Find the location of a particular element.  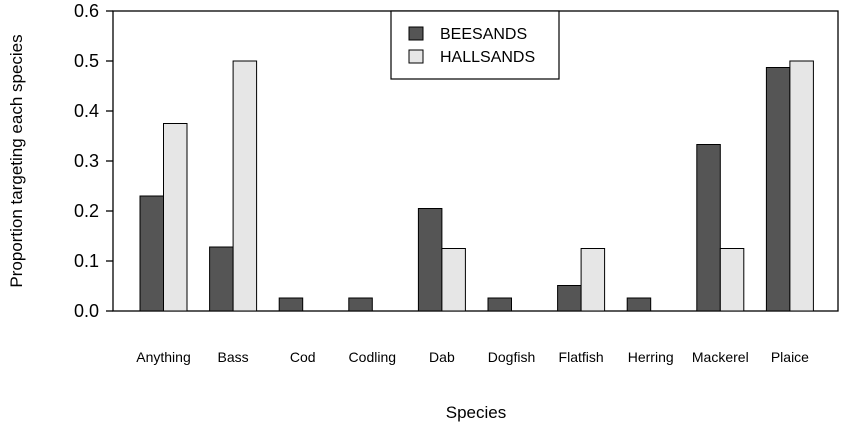

bar-beesands-dab is located at coordinates (430, 260).